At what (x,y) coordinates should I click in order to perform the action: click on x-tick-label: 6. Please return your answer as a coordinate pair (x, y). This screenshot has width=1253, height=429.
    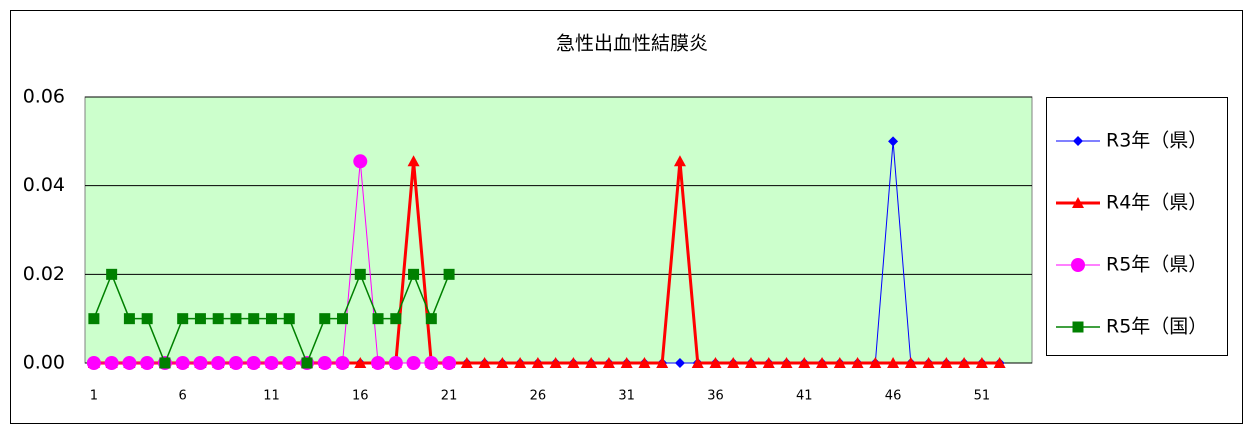
    Looking at the image, I should click on (183, 396).